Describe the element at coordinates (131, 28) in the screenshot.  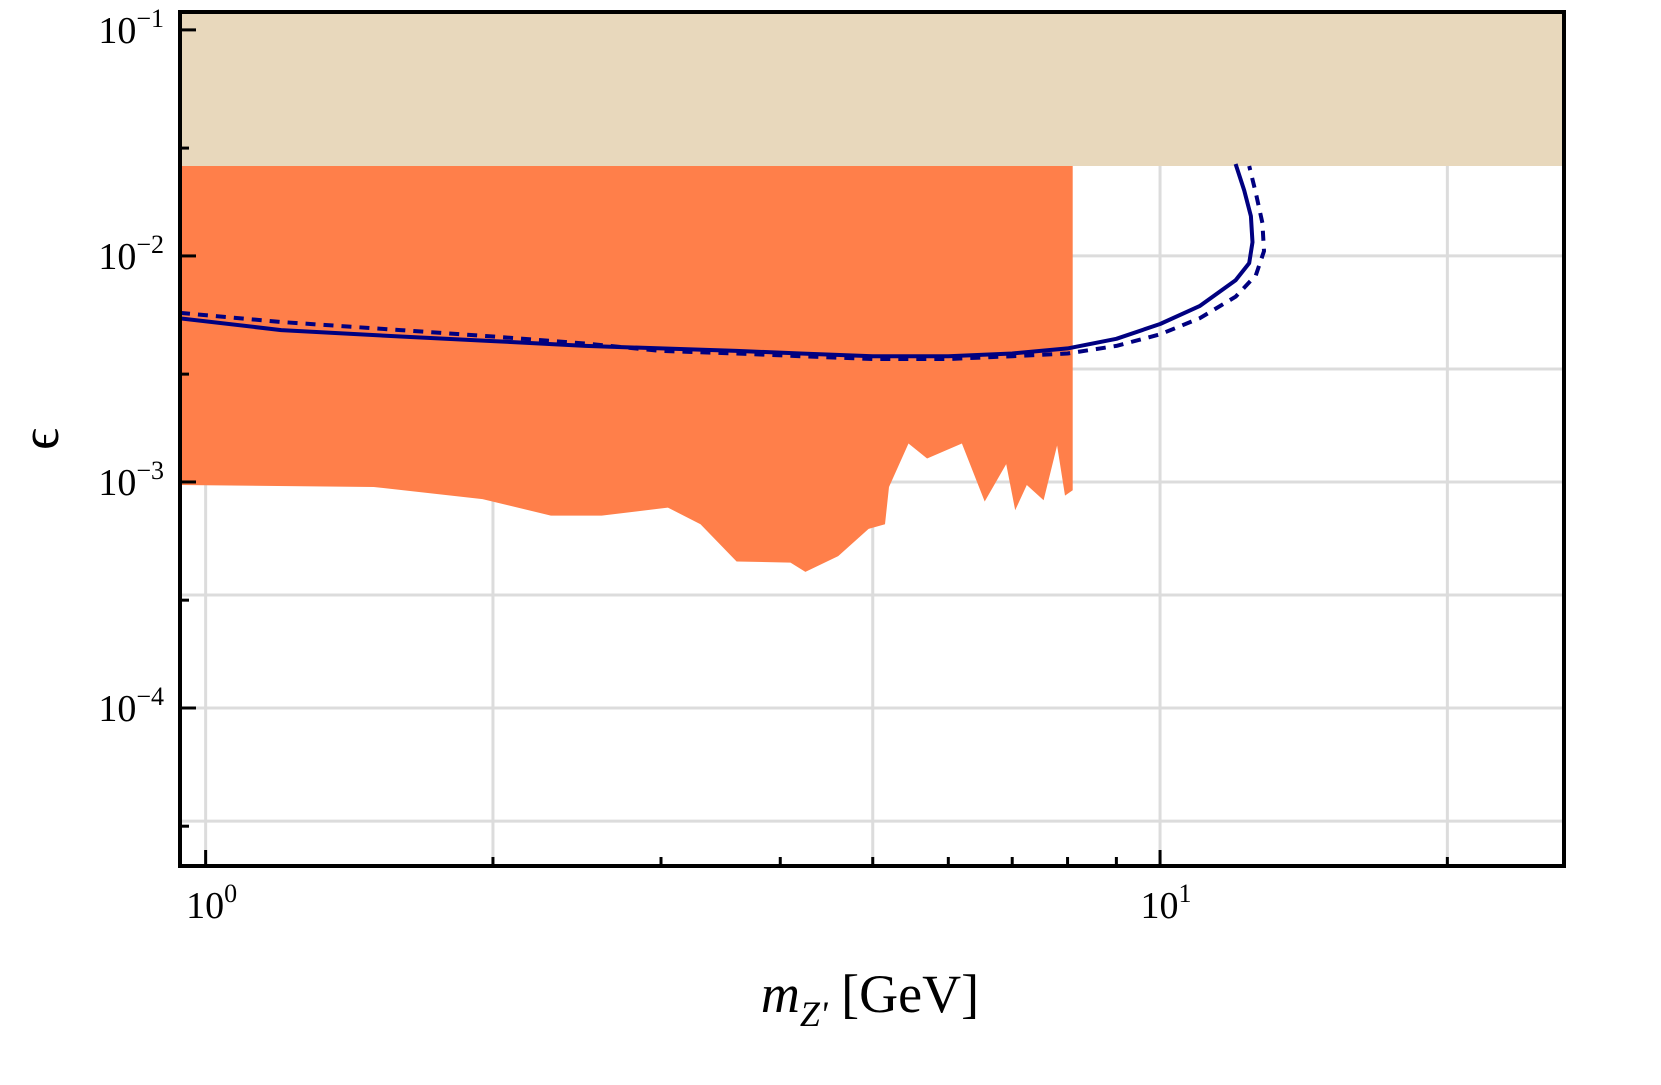
I see `y-tick-label: 10⁻¹` at that location.